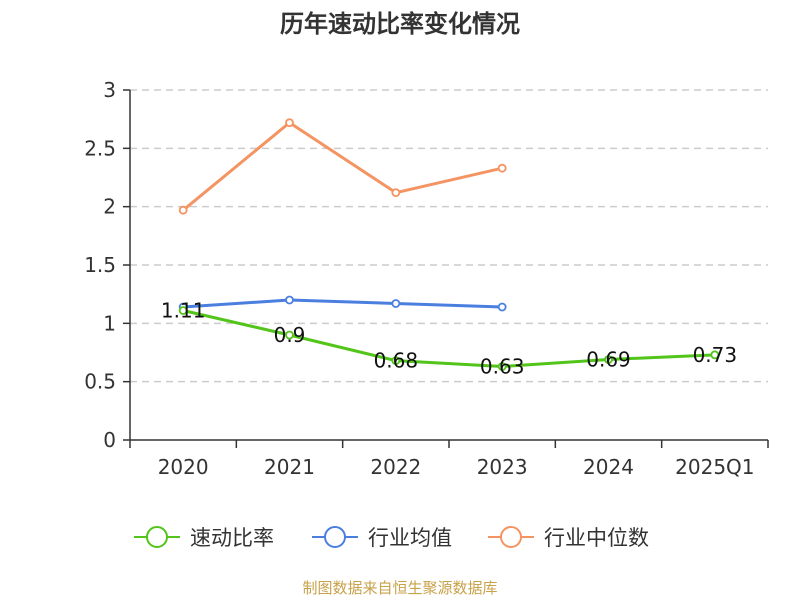  What do you see at coordinates (395, 467) in the screenshot?
I see `x-tick-label: 2022` at bounding box center [395, 467].